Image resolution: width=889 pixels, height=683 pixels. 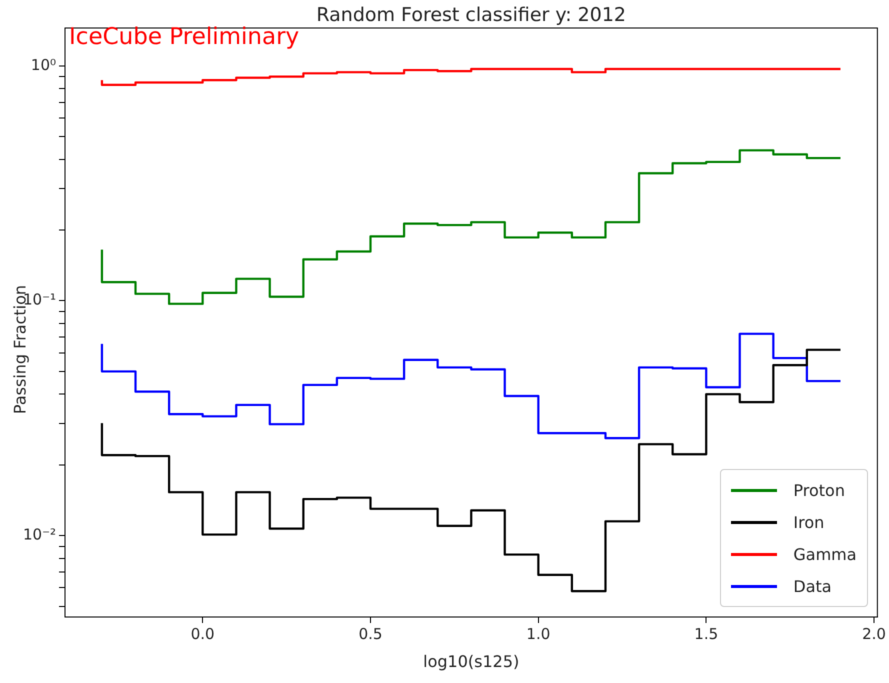 I want to click on x-tick-label: 1.5, so click(x=706, y=633).